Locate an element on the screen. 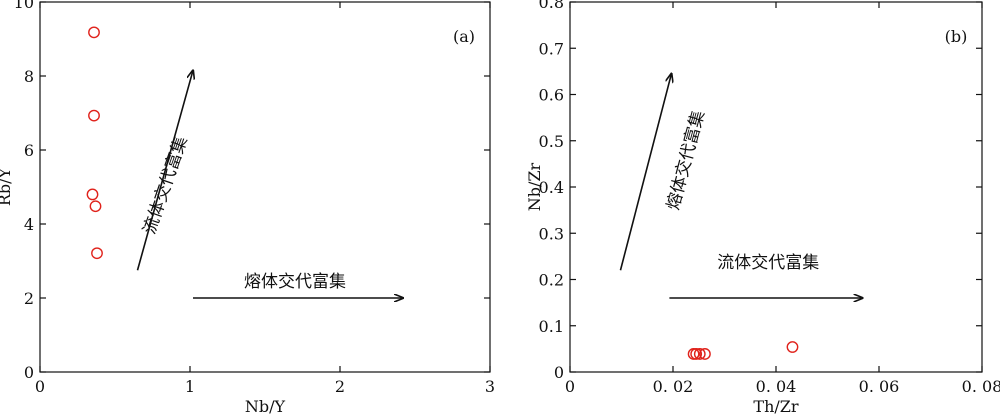  x-tick-label: 0. 04 is located at coordinates (776, 386).